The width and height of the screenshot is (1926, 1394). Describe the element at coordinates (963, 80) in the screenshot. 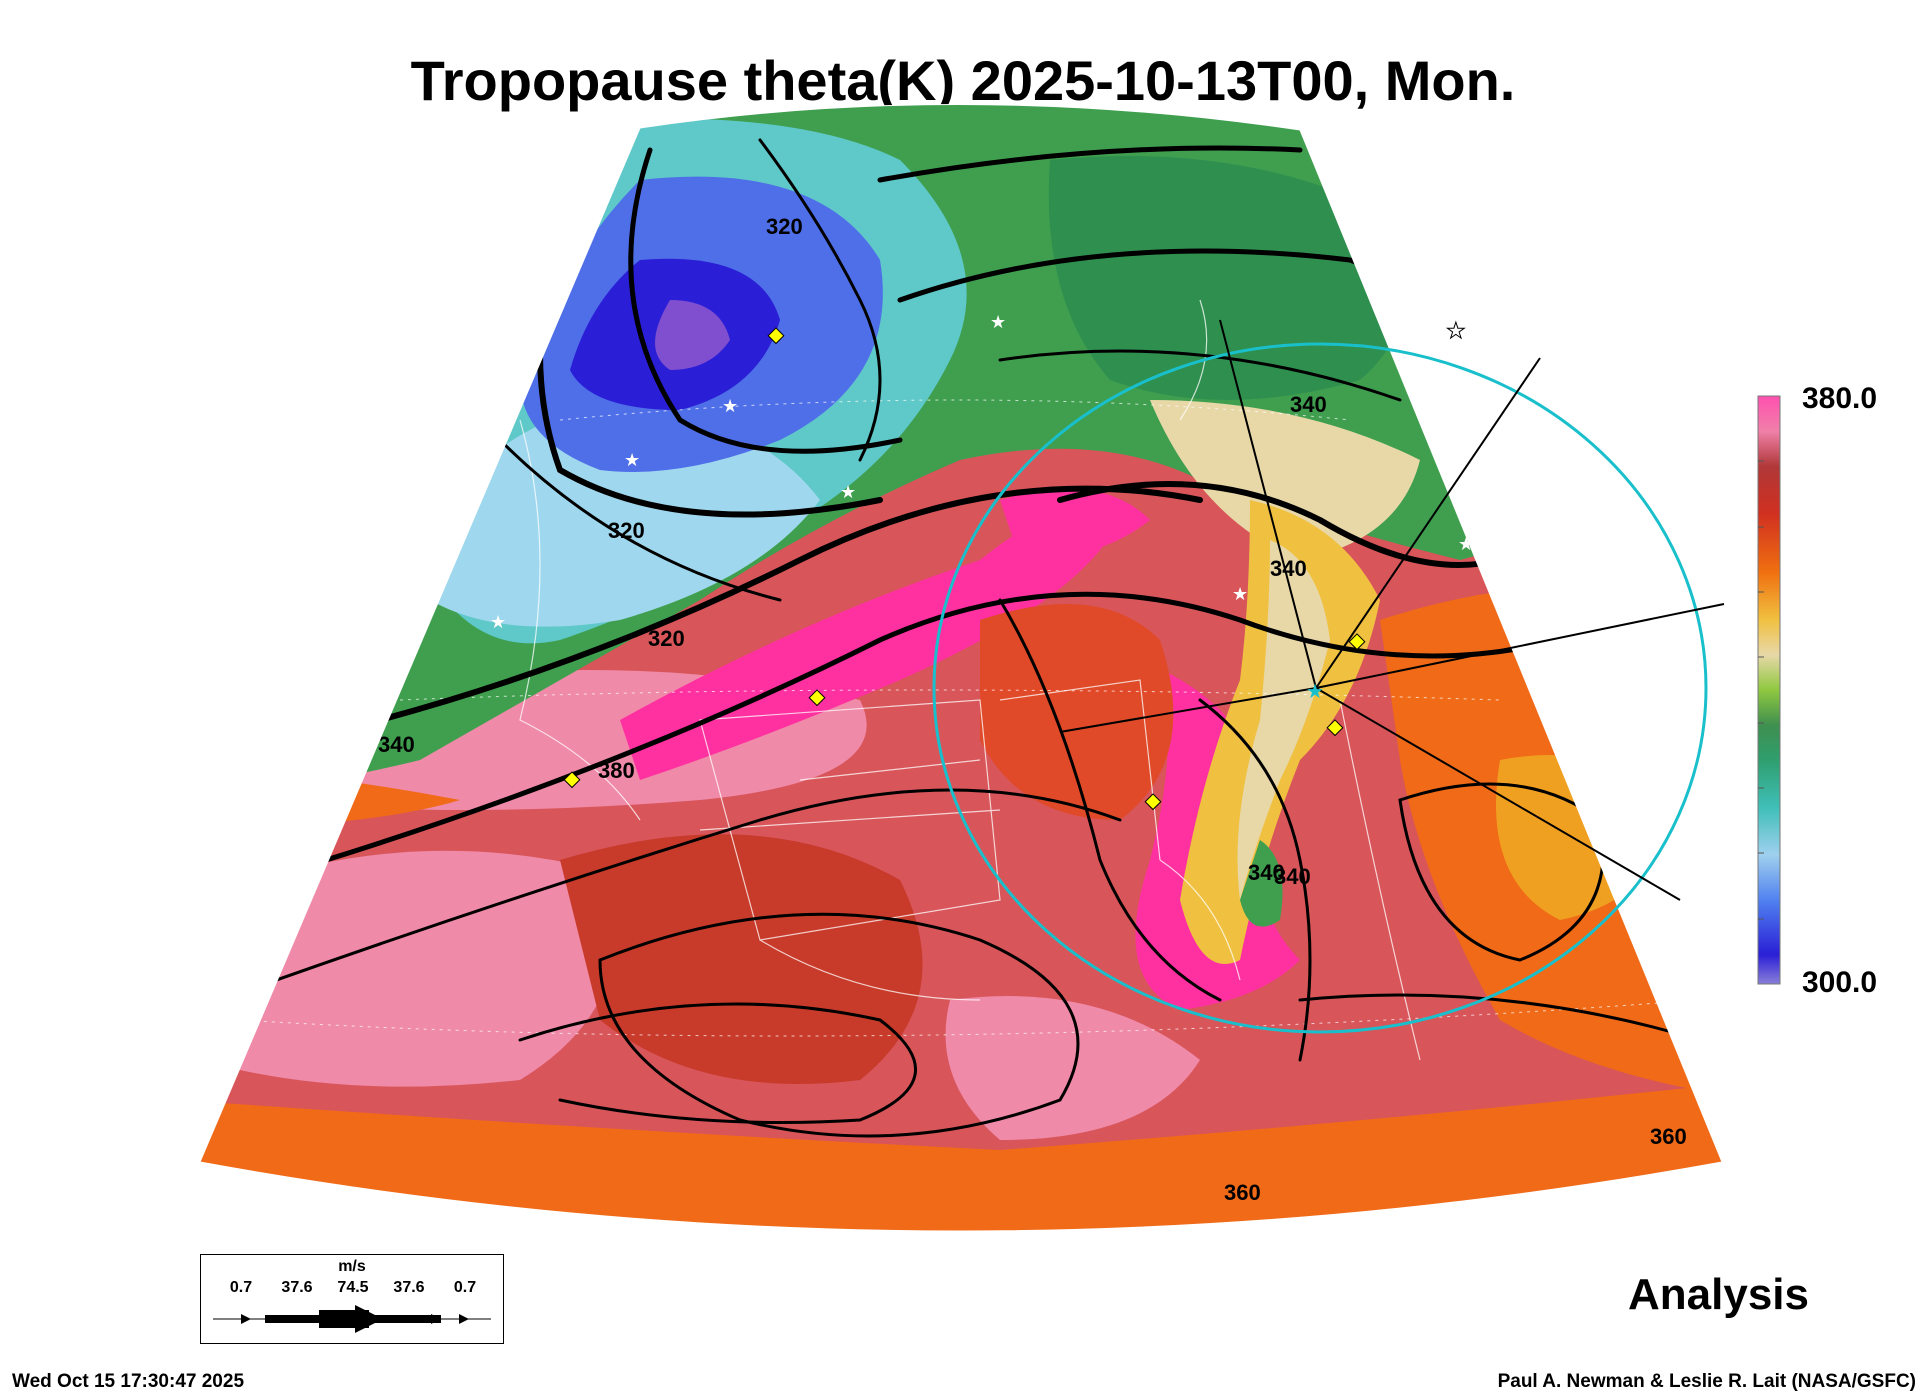

I see `chart-title: Tropopause theta(K) 2025-10-13T00, Mon.` at that location.